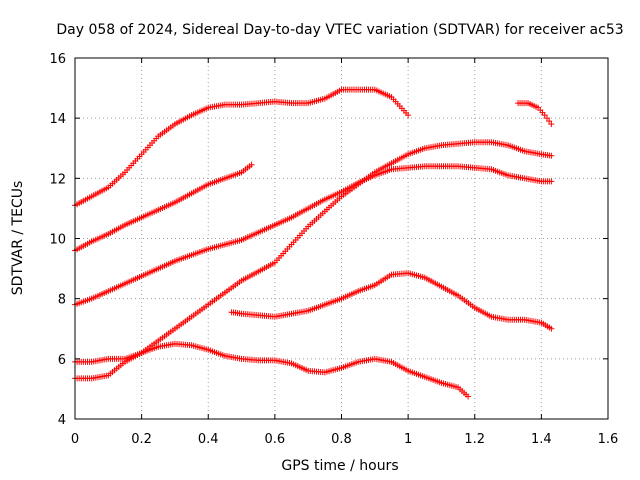 The image size is (640, 480). What do you see at coordinates (474, 439) in the screenshot?
I see `x-tick-label: 1.2` at bounding box center [474, 439].